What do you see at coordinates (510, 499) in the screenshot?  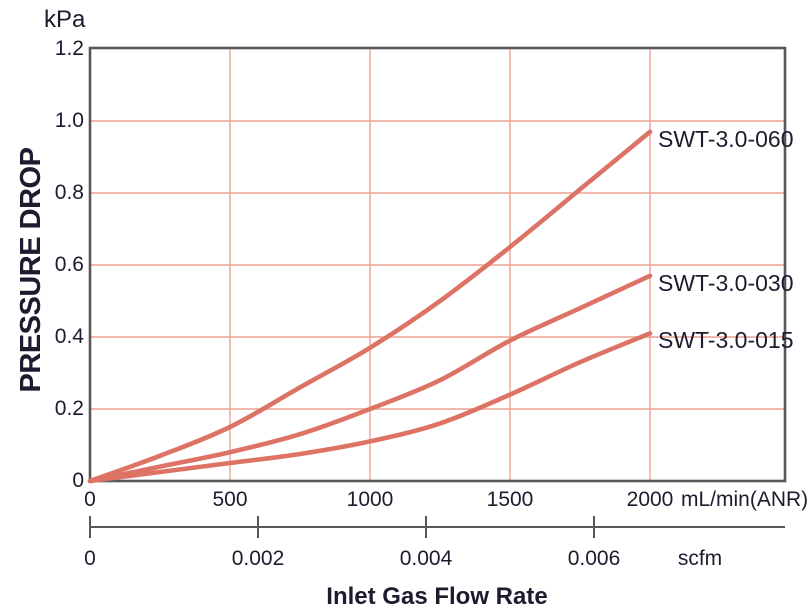 I see `x-tick-label-1500: 1500` at bounding box center [510, 499].